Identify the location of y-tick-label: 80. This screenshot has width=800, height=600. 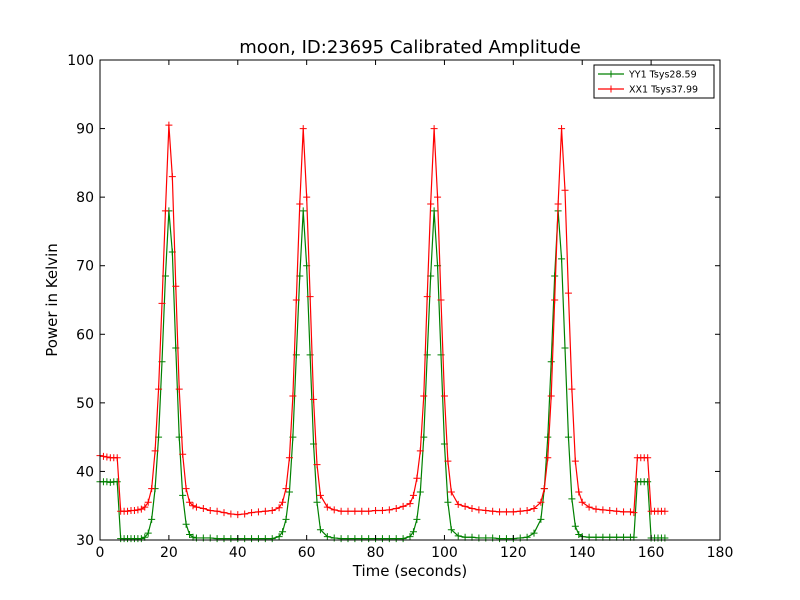
(85, 198).